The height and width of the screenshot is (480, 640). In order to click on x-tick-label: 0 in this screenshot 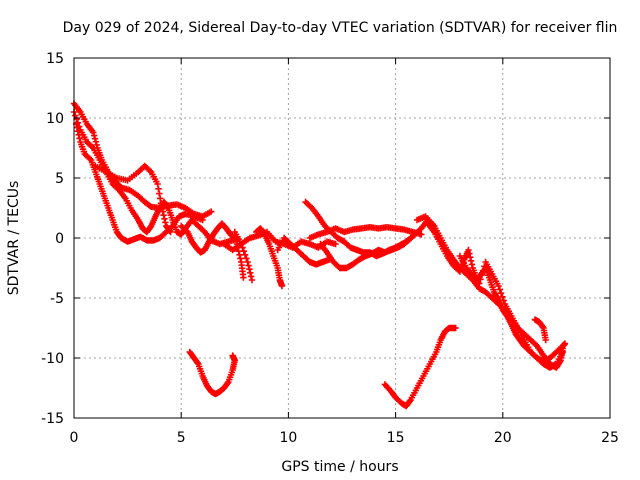, I will do `click(74, 438)`.